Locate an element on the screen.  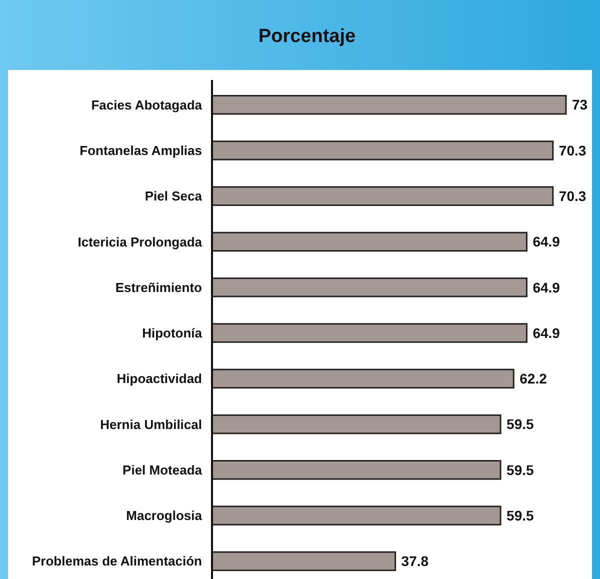
y-tick-label: Piel Moteada is located at coordinates (162, 470).